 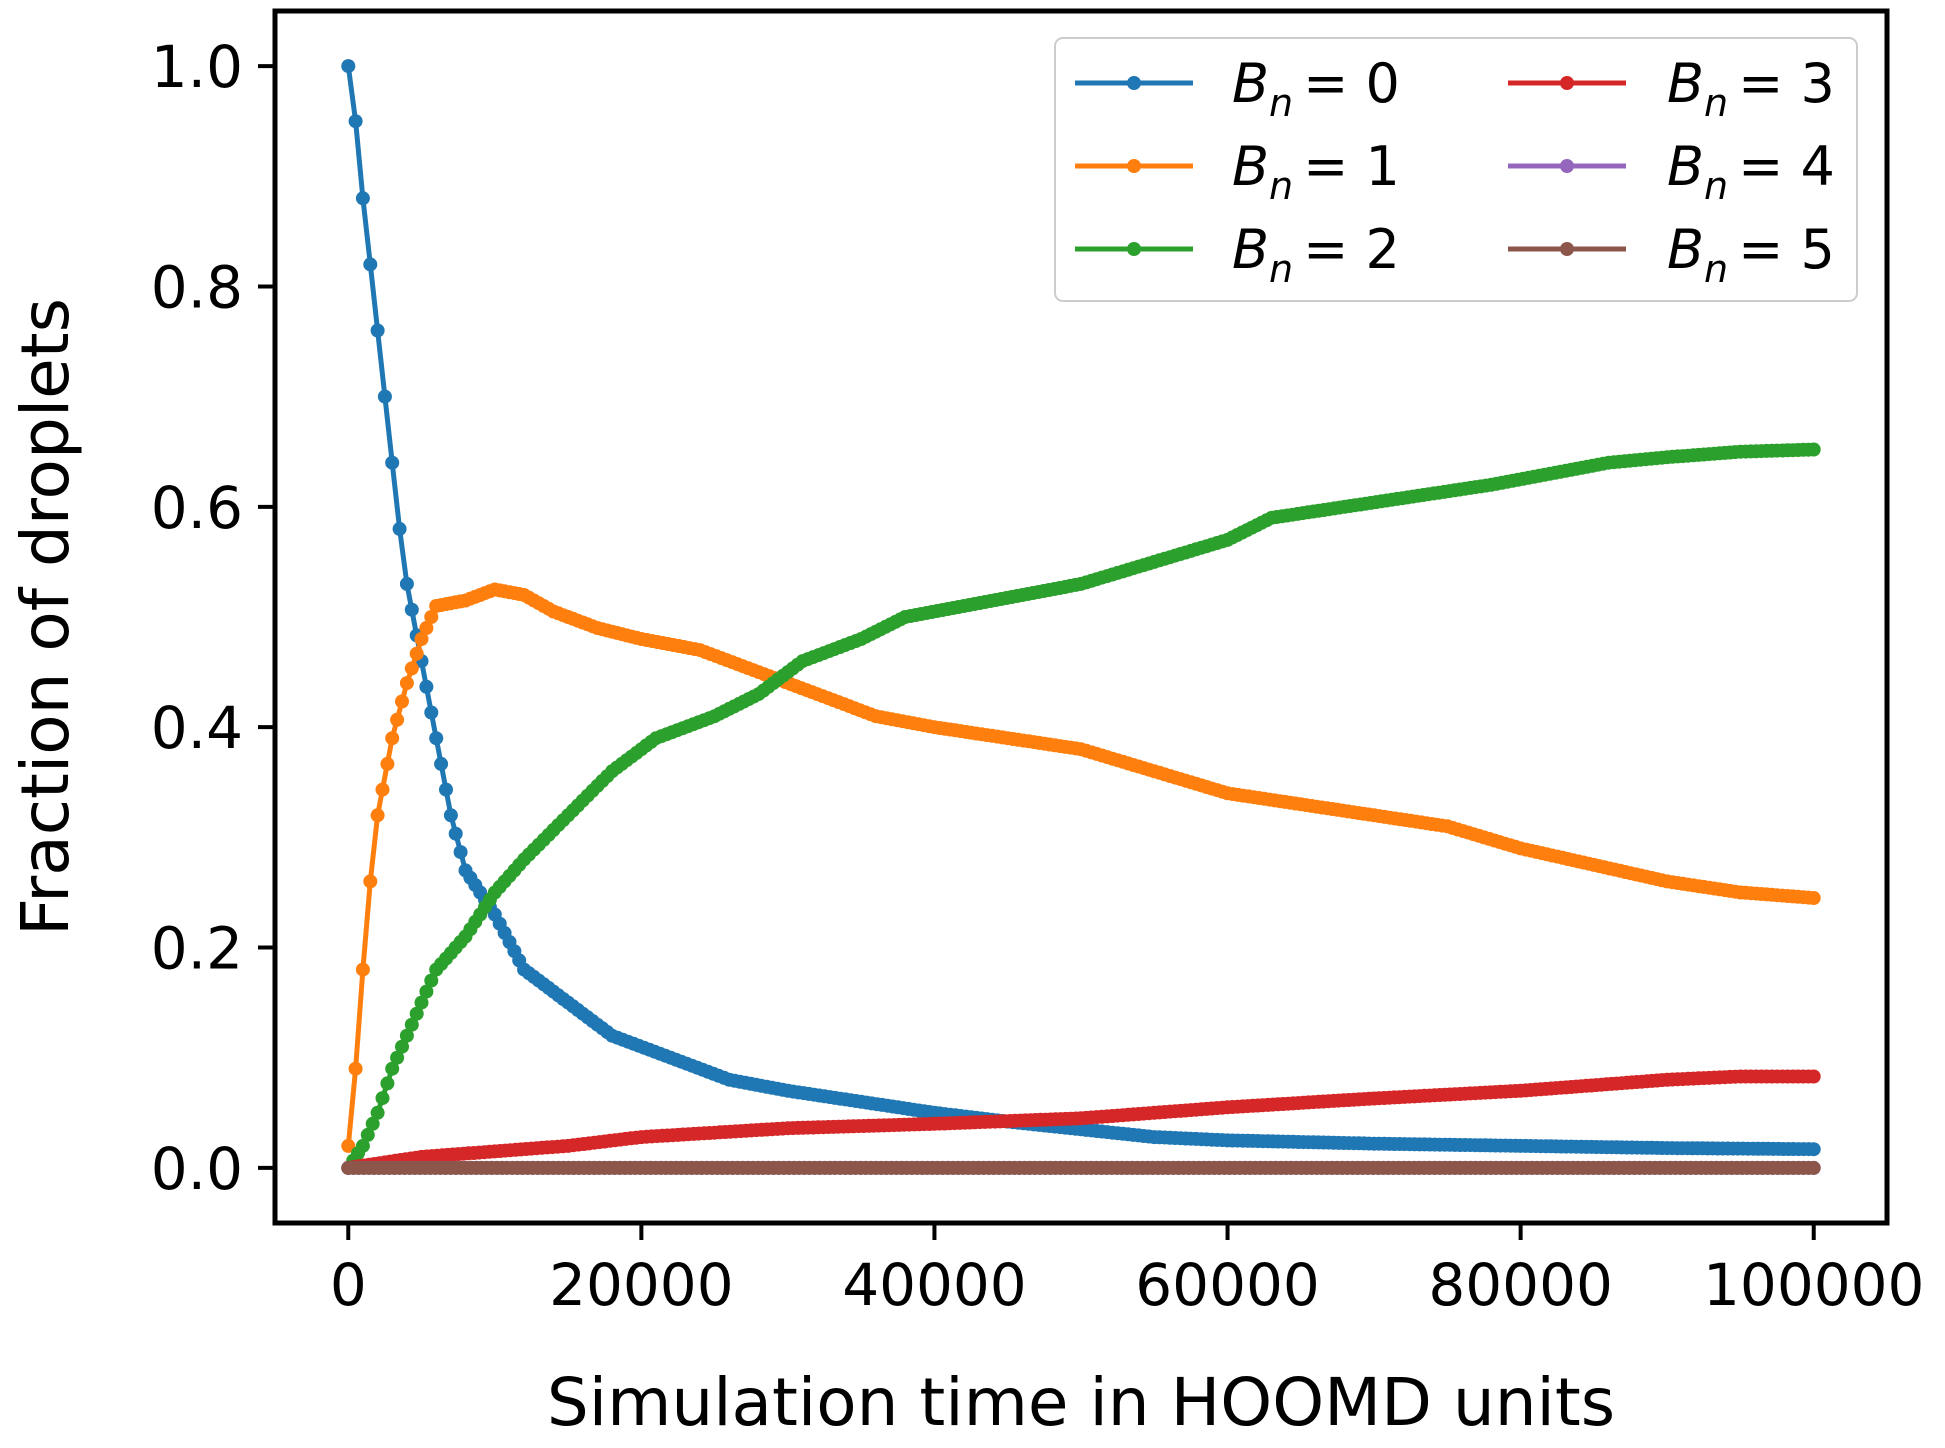 What do you see at coordinates (1081, 1402) in the screenshot?
I see `x-axis-title: Simulation time in HOOMD units` at bounding box center [1081, 1402].